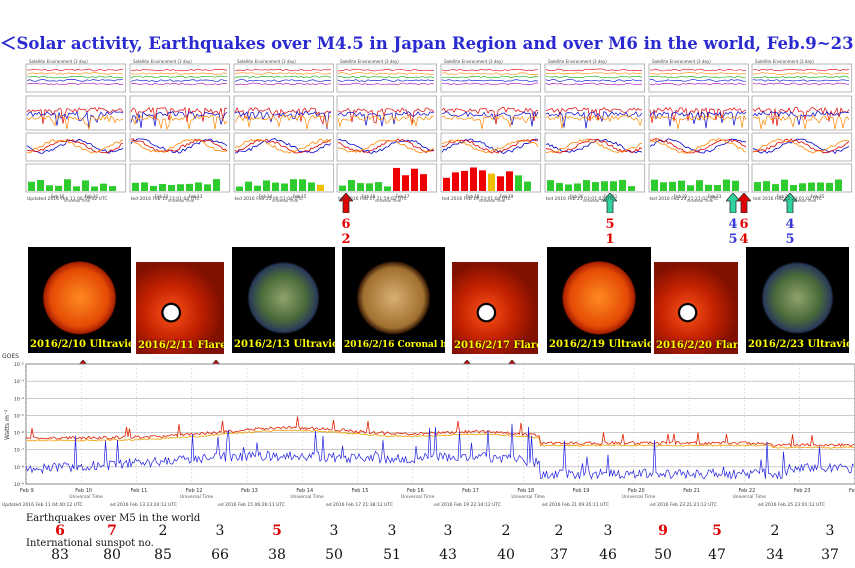 This screenshot has height=568, width=855. I want to click on solar-image-caption: 2016/2/16 Coronal hole, so click(394, 345).